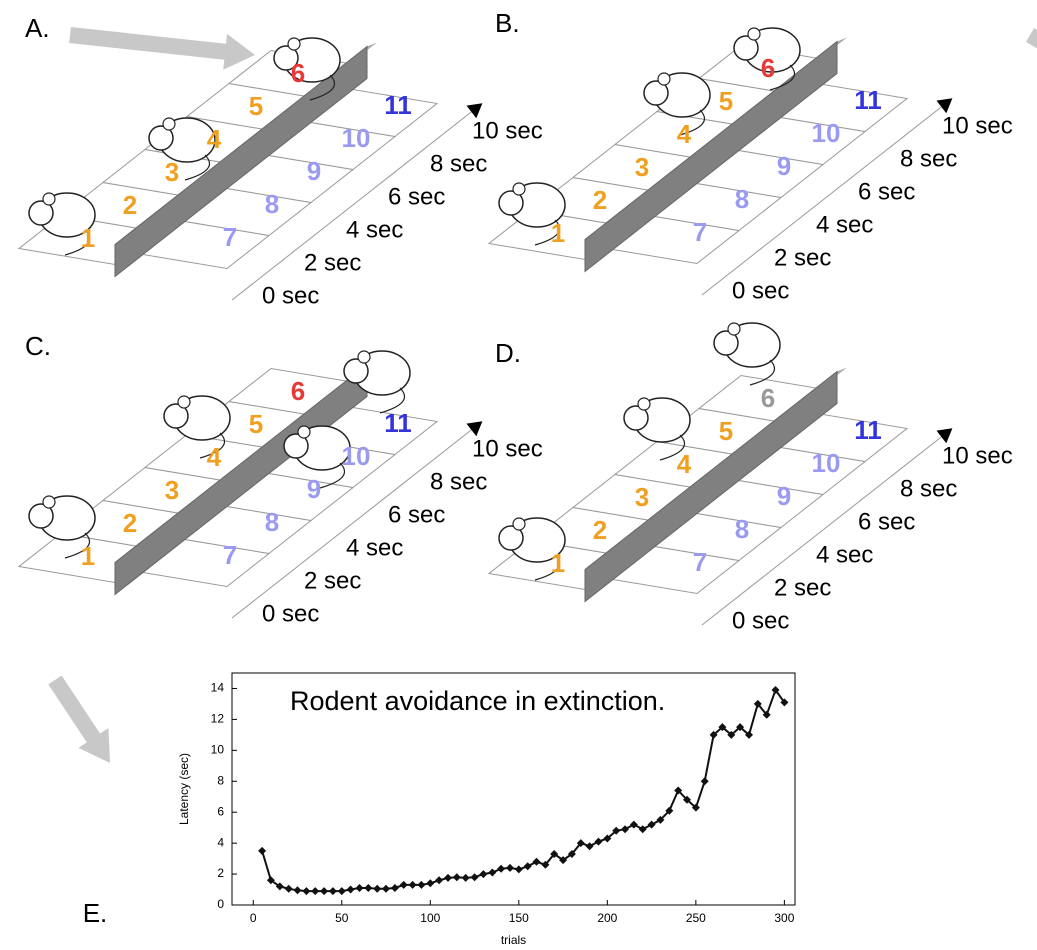 The image size is (1037, 950). What do you see at coordinates (600, 200) in the screenshot?
I see `cell-number: 2` at bounding box center [600, 200].